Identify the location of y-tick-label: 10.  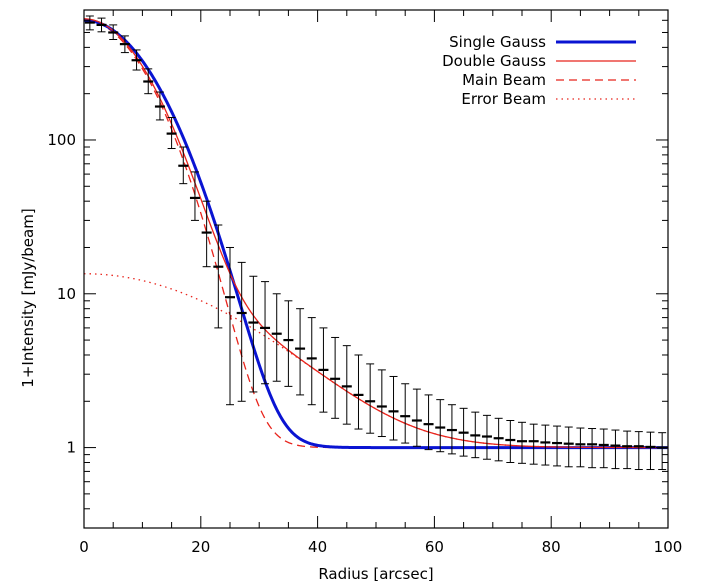
(66, 294).